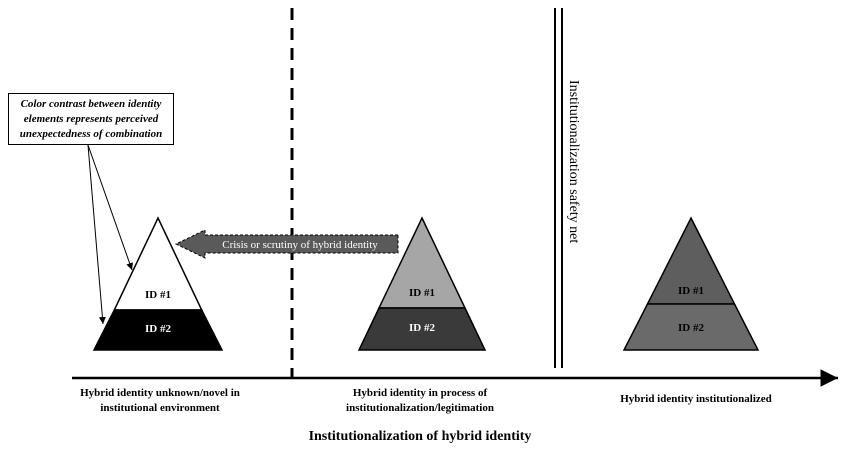 The image size is (844, 455). Describe the element at coordinates (158, 295) in the screenshot. I see `triangle-1-id1: ID #1` at that location.